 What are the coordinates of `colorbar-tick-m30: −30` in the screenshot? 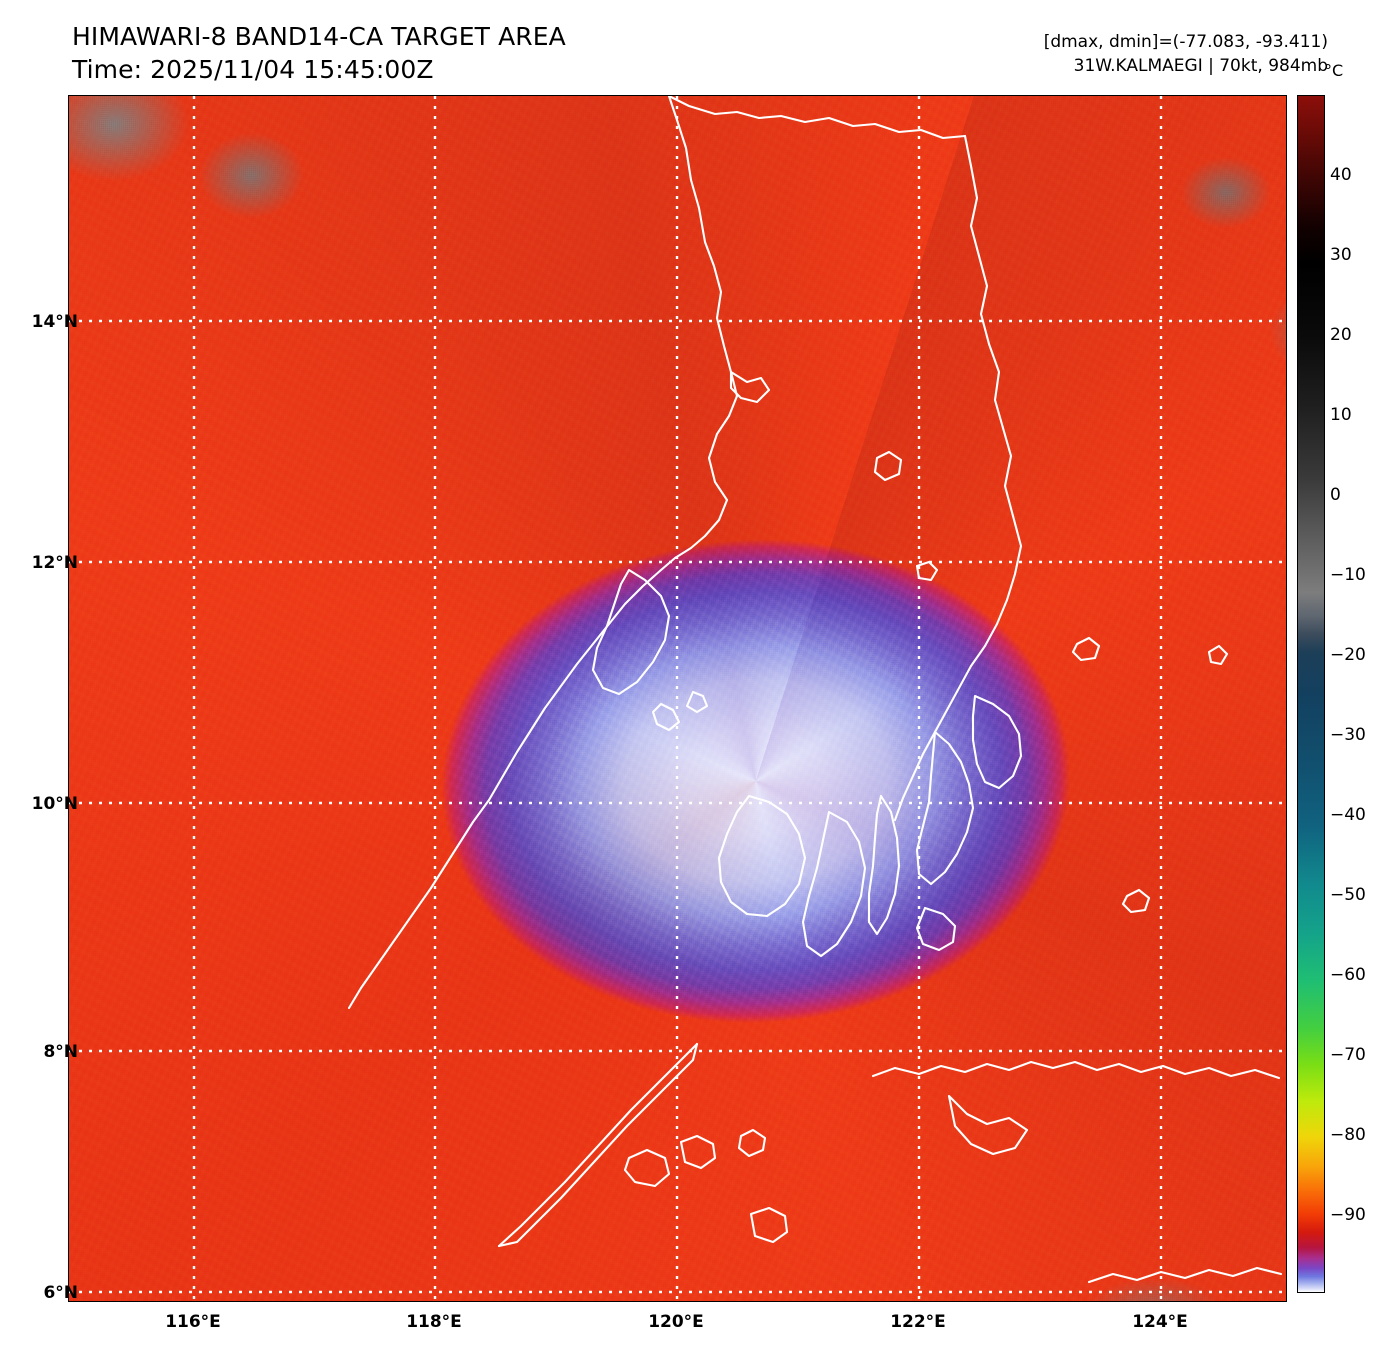 It's located at (1348, 735).